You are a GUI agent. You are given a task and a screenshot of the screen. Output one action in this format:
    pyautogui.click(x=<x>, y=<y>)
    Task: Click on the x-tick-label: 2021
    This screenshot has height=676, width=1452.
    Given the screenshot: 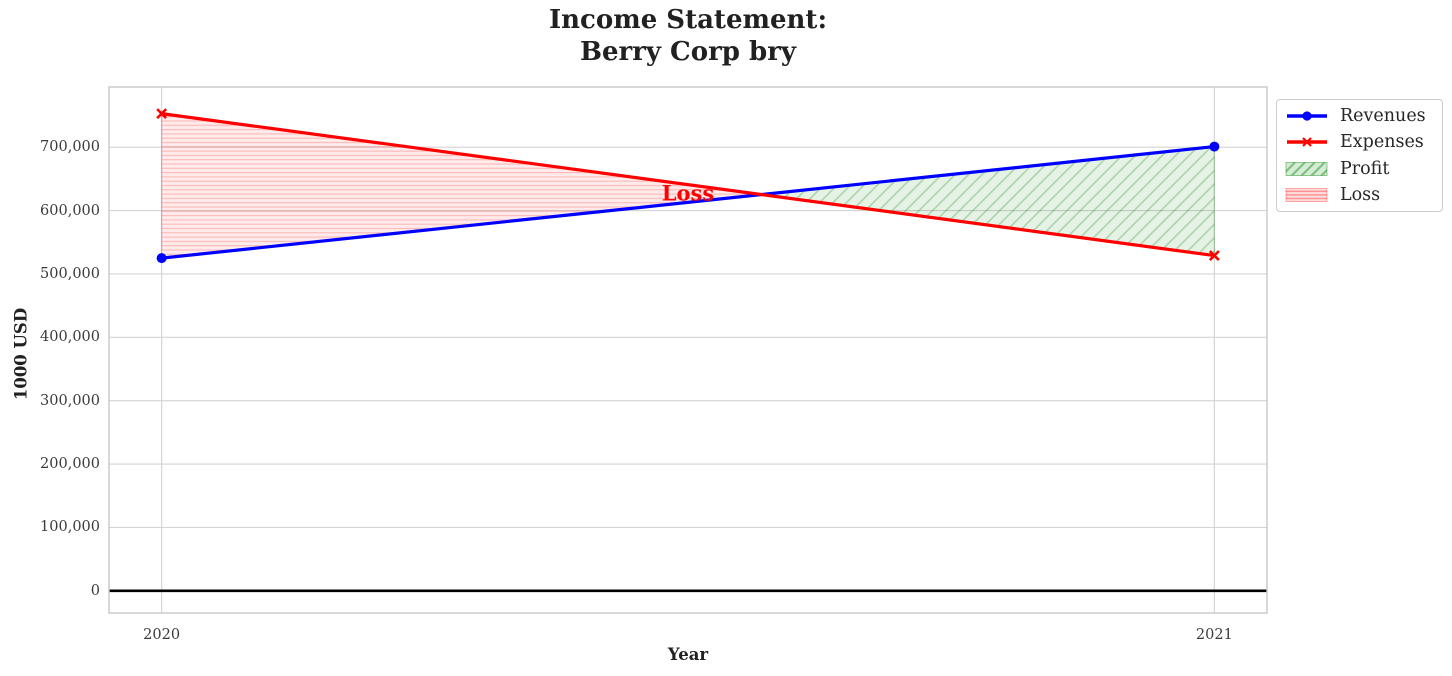 What is the action you would take?
    pyautogui.click(x=1214, y=635)
    